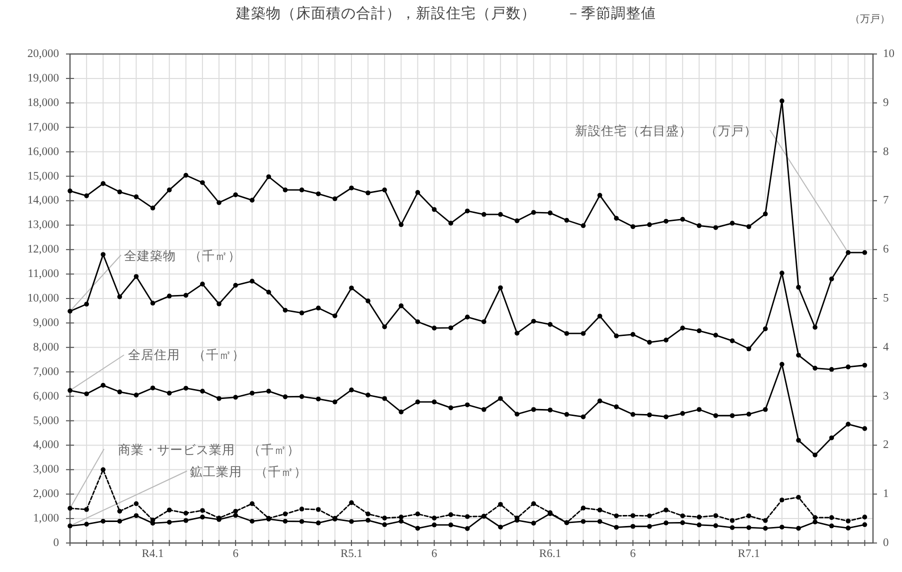 The width and height of the screenshot is (902, 572). Describe the element at coordinates (43, 78) in the screenshot. I see `y-tick-label: 19,000` at that location.